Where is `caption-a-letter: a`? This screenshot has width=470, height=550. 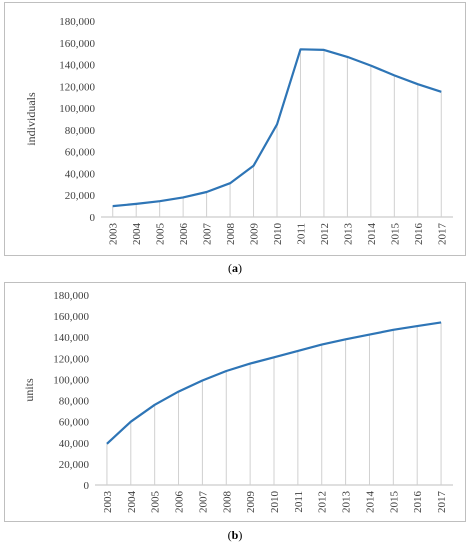 caption-a-letter: a is located at coordinates (235, 268).